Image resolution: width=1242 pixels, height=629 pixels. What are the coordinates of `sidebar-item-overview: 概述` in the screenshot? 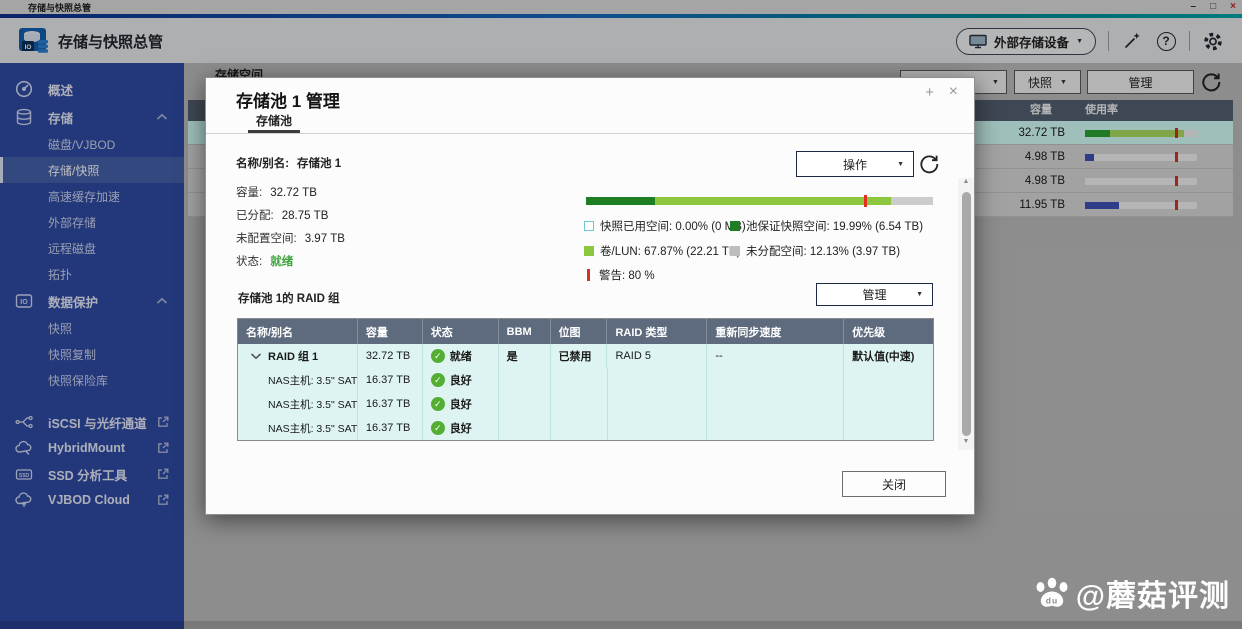 It's located at (92, 89).